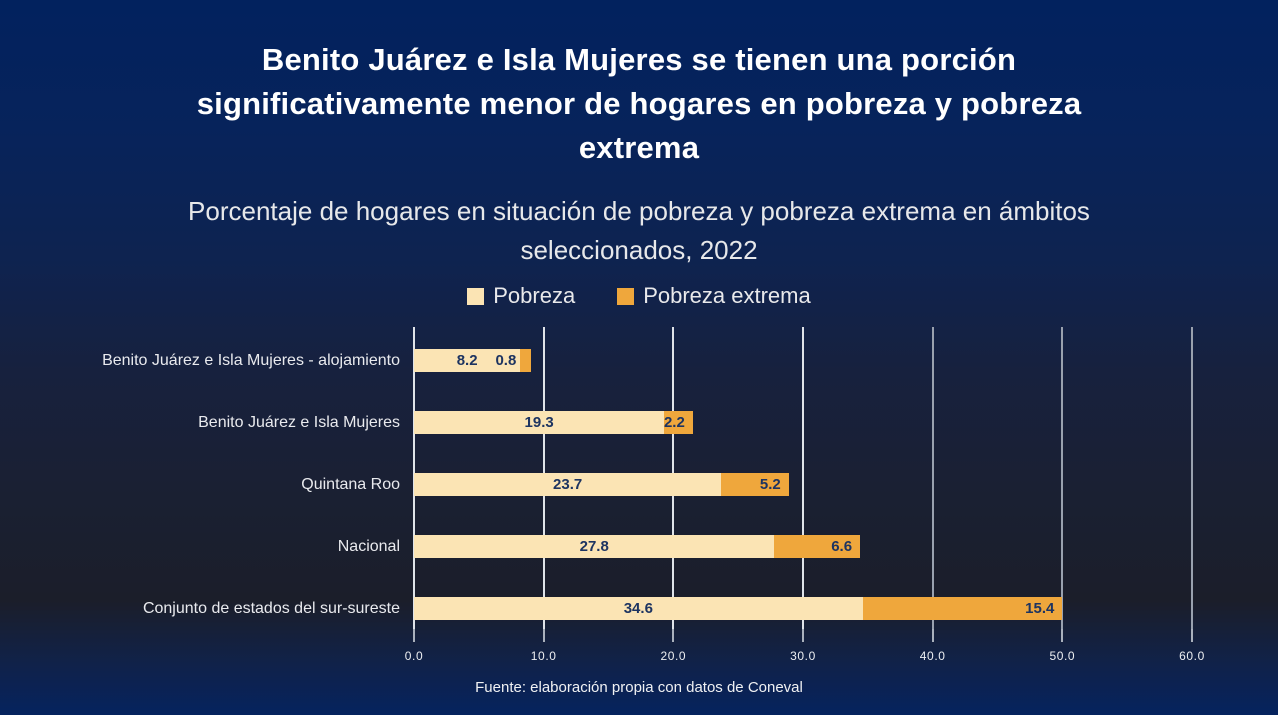 The height and width of the screenshot is (715, 1278). I want to click on value-label-pobreza: 27.8, so click(594, 546).